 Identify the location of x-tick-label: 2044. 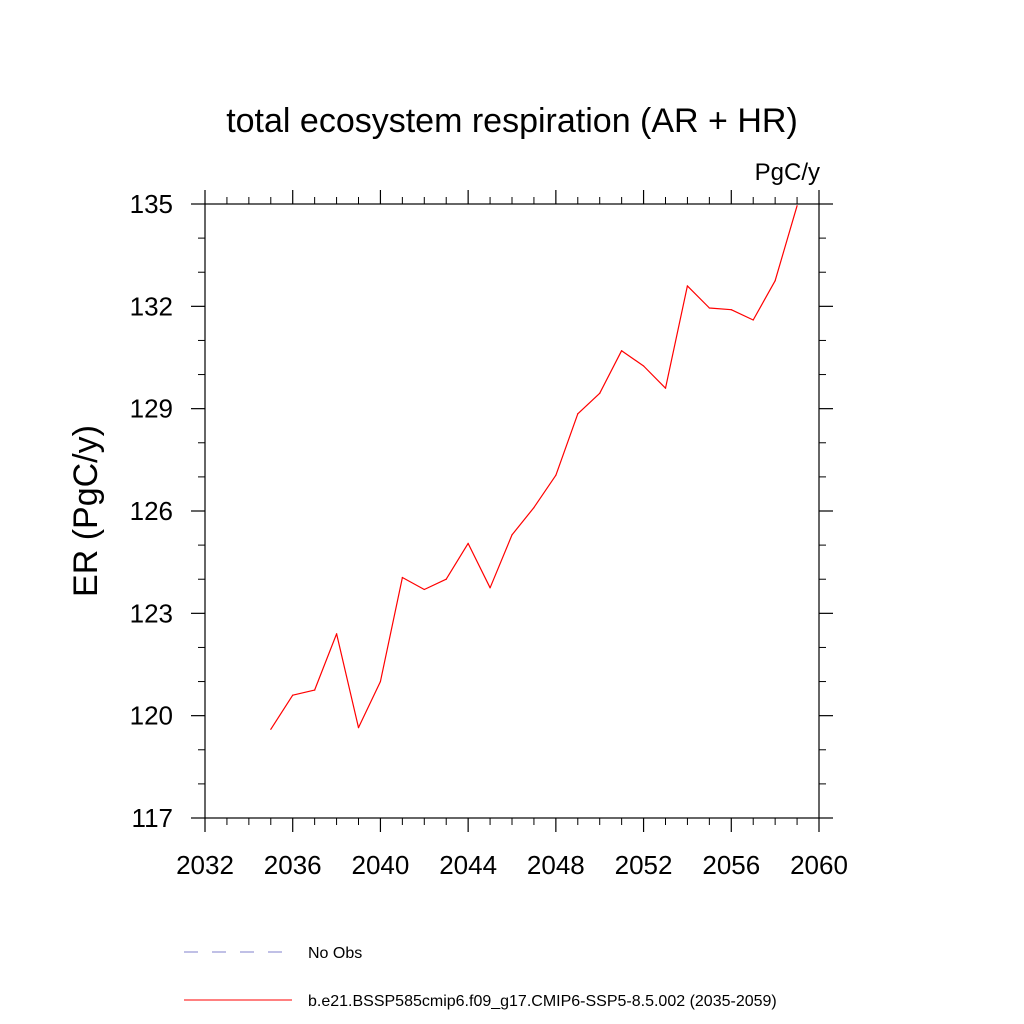
(468, 865).